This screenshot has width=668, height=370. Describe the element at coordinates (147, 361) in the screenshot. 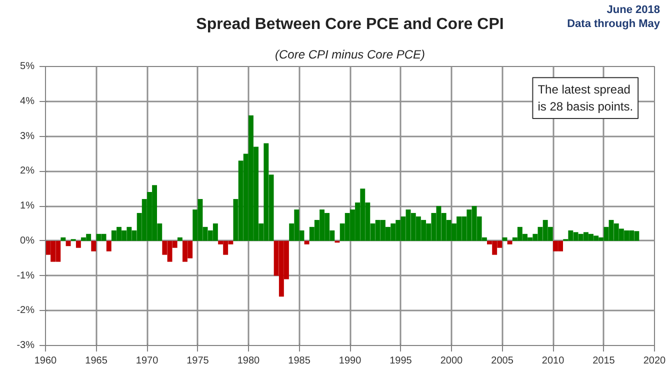

I see `x-tick-label: 1970` at that location.